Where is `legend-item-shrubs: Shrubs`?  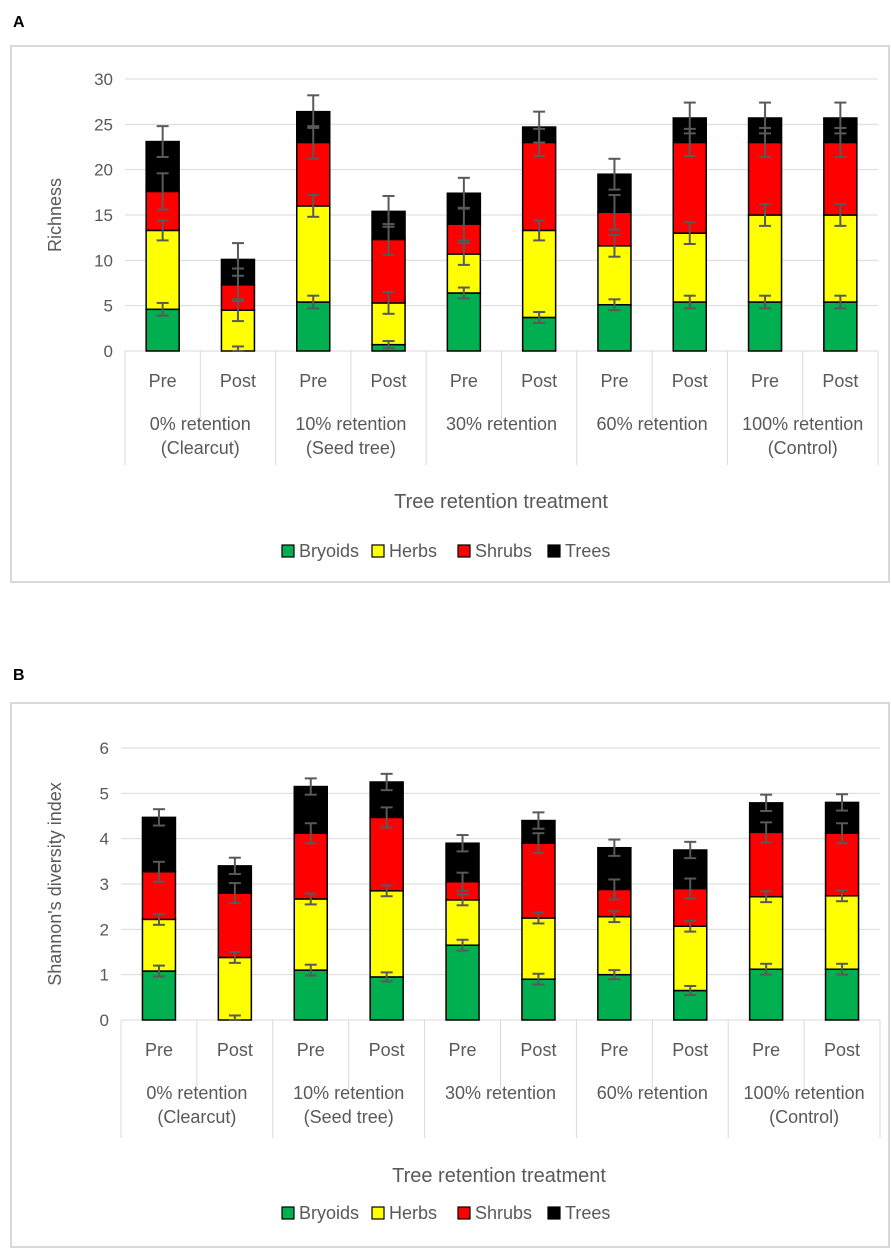 legend-item-shrubs: Shrubs is located at coordinates (494, 551).